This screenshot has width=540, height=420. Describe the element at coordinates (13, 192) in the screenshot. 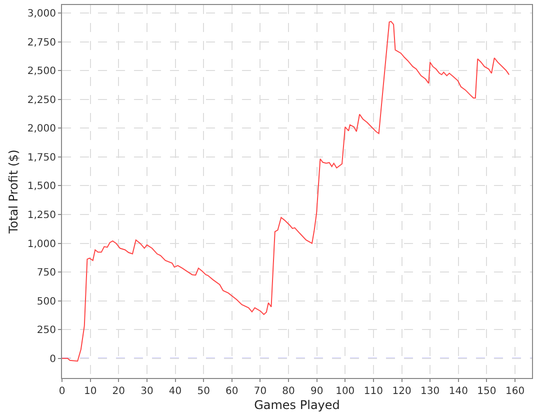

I see `y-axis-title: Total Profit ($)` at that location.